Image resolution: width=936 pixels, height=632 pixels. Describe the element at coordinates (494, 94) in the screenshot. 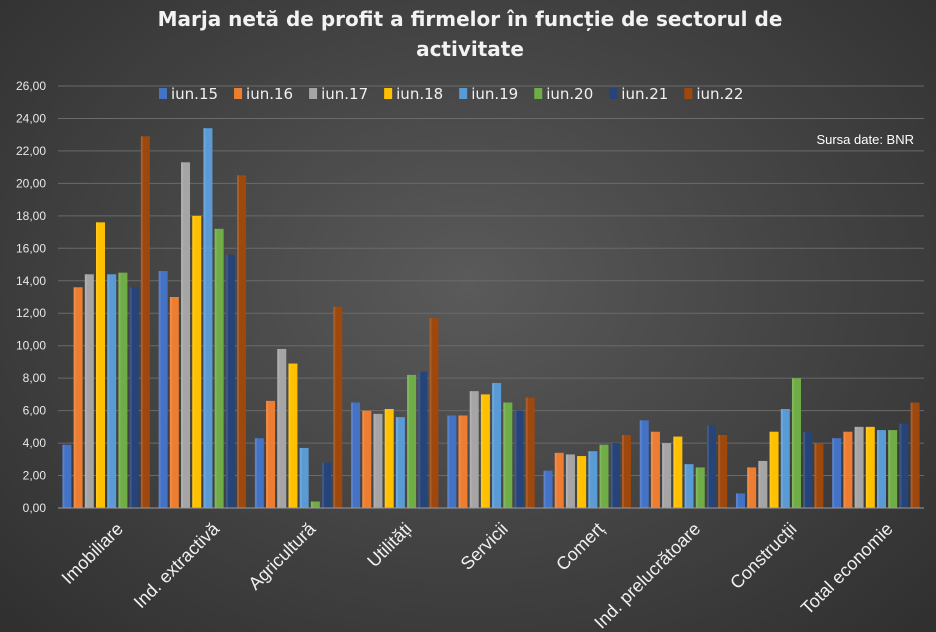

I see `legend-label: iun.19` at that location.